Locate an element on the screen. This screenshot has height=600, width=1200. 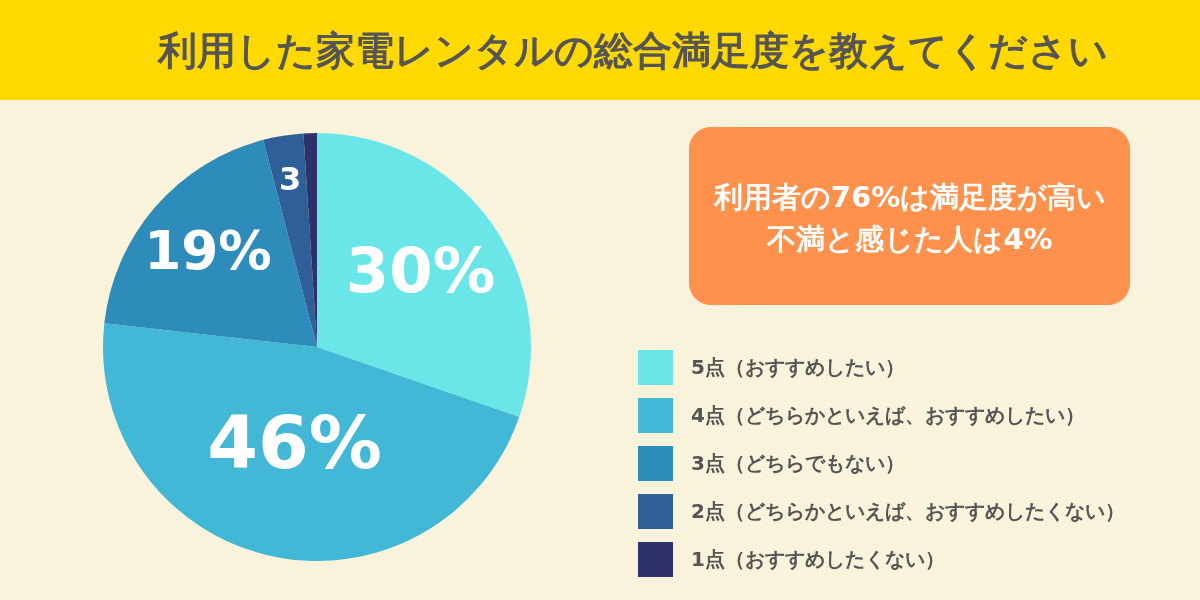
text: 利用者の76%は満足度が高い is located at coordinates (909, 197).